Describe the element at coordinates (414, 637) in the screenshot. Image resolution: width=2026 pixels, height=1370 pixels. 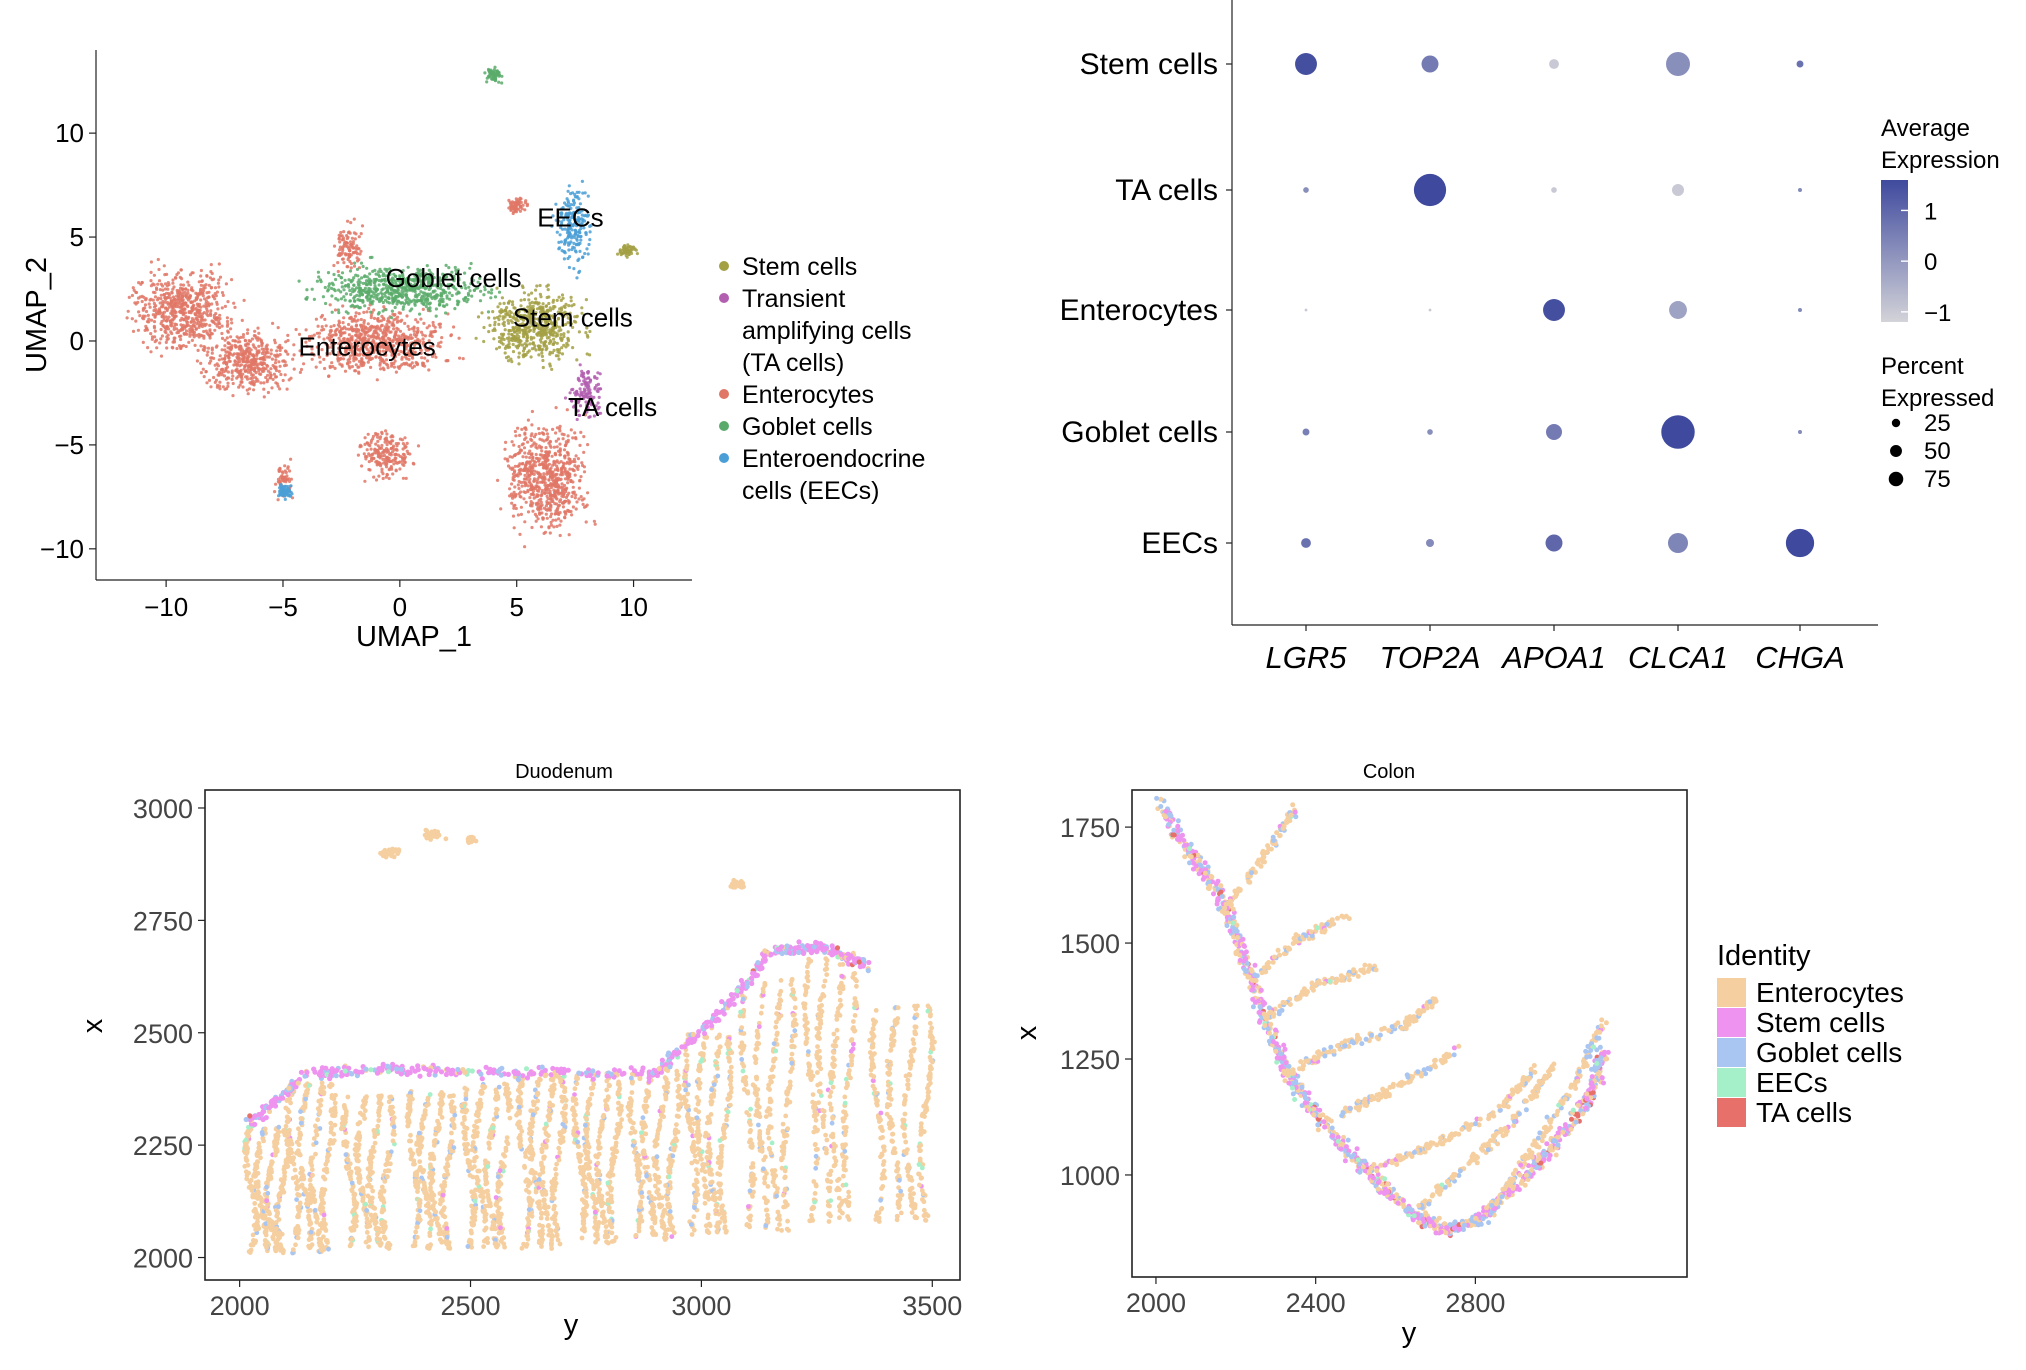
I see `umap-x-axis-label: UMAP_1` at that location.